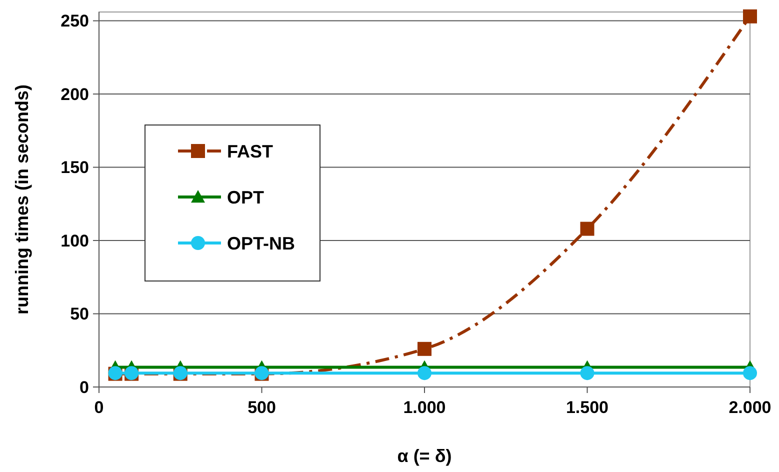 This screenshot has height=472, width=779. What do you see at coordinates (587, 407) in the screenshot?
I see `x-tick-label: 1.500` at bounding box center [587, 407].